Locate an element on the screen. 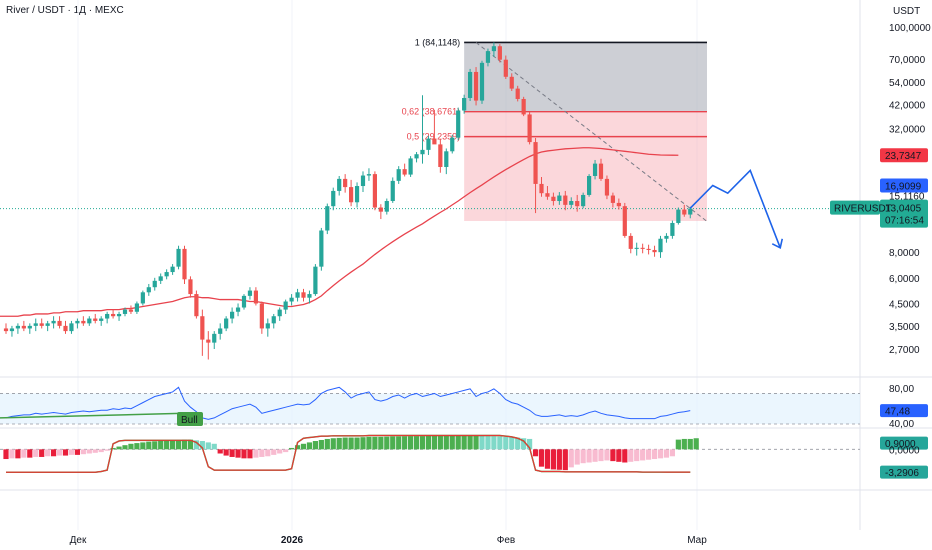 This screenshot has height=550, width=932. hist-badge-neg-bg is located at coordinates (904, 472).